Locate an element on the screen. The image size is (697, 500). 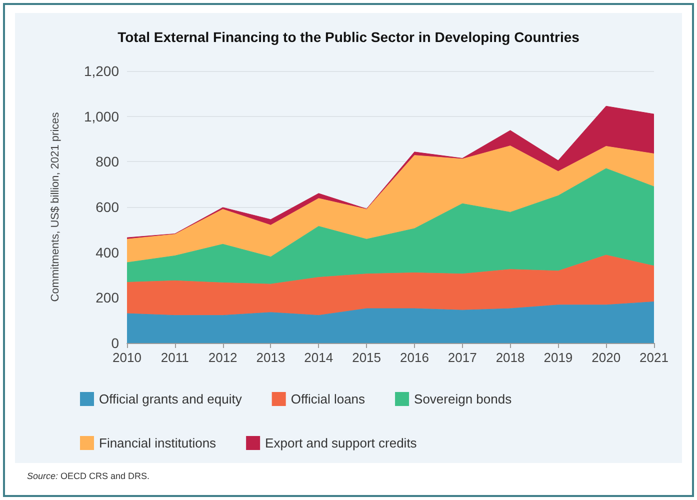
legend-label: Financial institutions is located at coordinates (158, 443).